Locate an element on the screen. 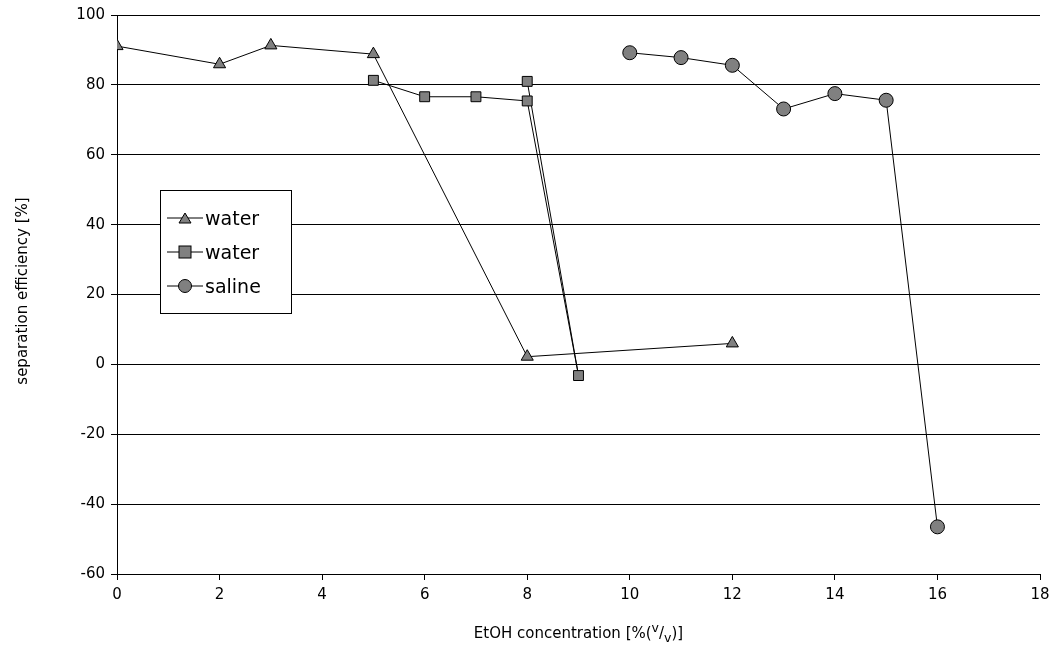 The image size is (1057, 652). x-tick-label: 12 is located at coordinates (732, 593).